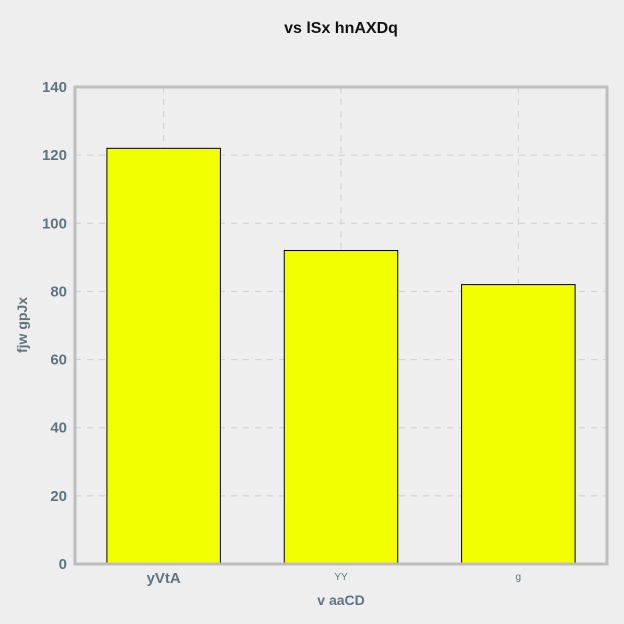  Describe the element at coordinates (54, 87) in the screenshot. I see `y-tick-label: 140` at that location.